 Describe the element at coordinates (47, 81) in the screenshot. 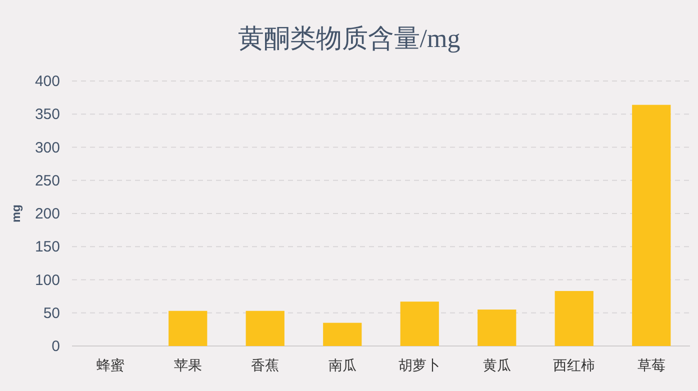

I see `y-tick-label: 400` at that location.